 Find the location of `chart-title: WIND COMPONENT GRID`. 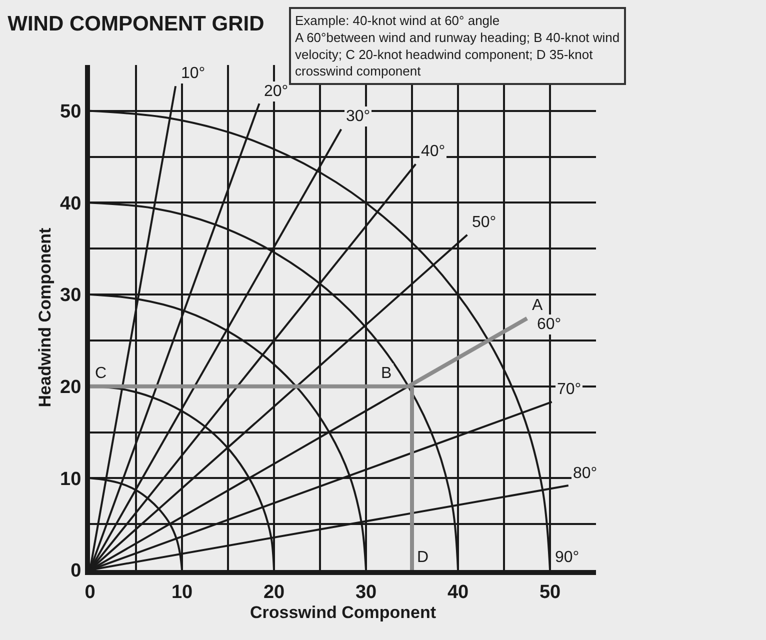

chart-title: WIND COMPONENT GRID is located at coordinates (136, 24).